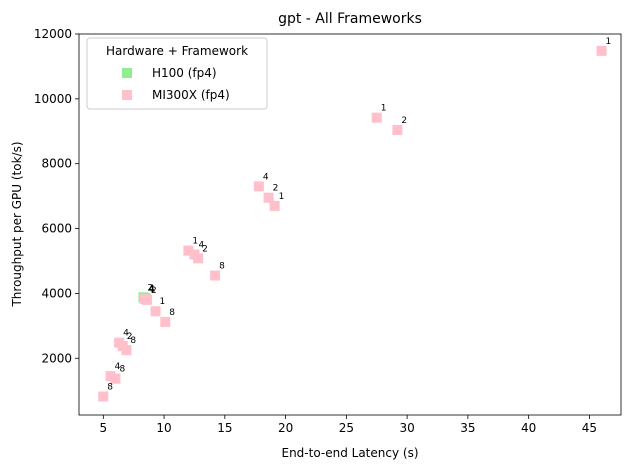  What do you see at coordinates (17, 224) in the screenshot?
I see `y-axis-label: Throughput per GPU (tok/s)` at bounding box center [17, 224].